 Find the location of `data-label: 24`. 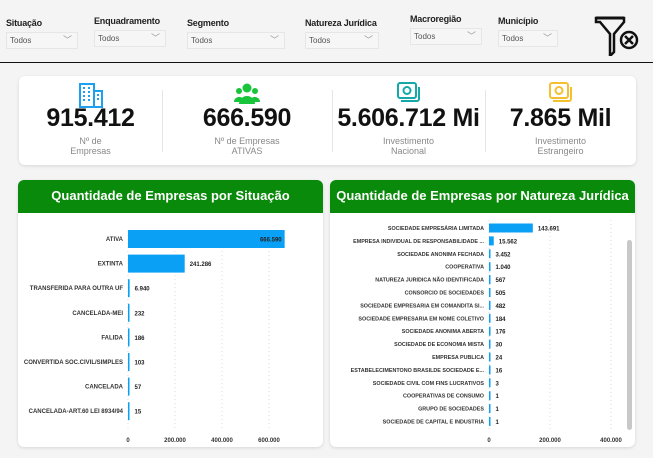

data-label: 24 is located at coordinates (499, 359).